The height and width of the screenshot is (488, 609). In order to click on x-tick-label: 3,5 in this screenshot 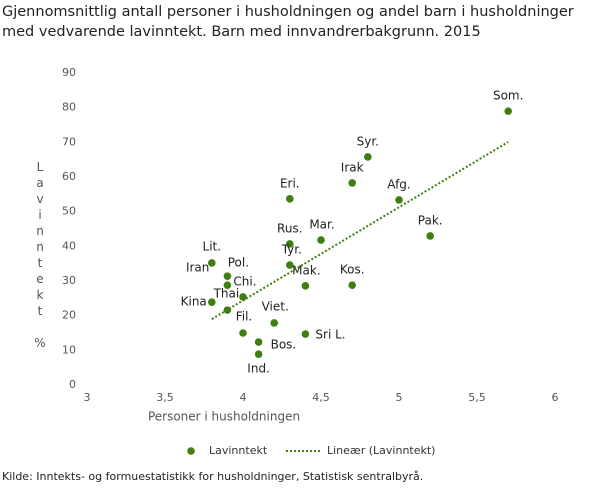, I will do `click(165, 397)`.